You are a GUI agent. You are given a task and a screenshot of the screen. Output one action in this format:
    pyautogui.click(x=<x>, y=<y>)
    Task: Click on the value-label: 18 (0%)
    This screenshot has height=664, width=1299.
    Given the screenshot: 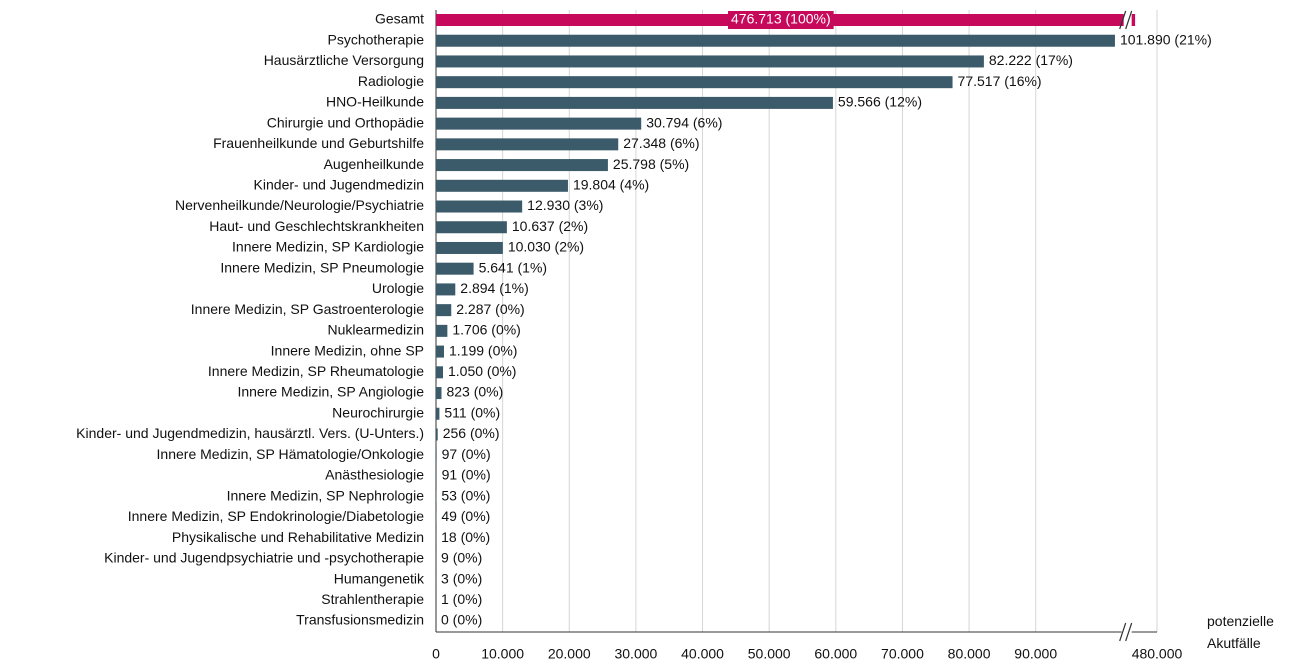 What is the action you would take?
    pyautogui.click(x=465, y=537)
    